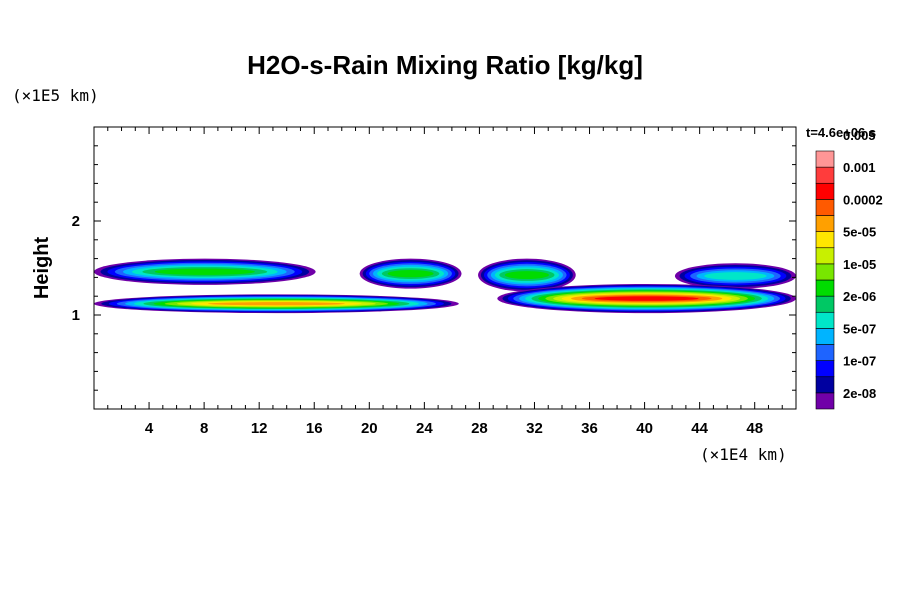 The image size is (900, 600). Describe the element at coordinates (644, 428) in the screenshot. I see `x-tick-label: 40` at that location.